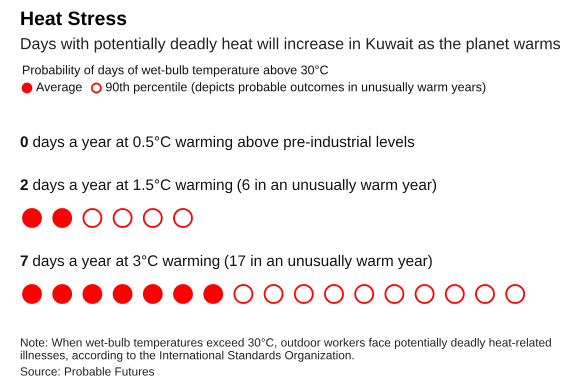  Describe the element at coordinates (290, 45) in the screenshot. I see `text: Days with potentially deadly heat will increase in Kuwait as the planet warms` at that location.